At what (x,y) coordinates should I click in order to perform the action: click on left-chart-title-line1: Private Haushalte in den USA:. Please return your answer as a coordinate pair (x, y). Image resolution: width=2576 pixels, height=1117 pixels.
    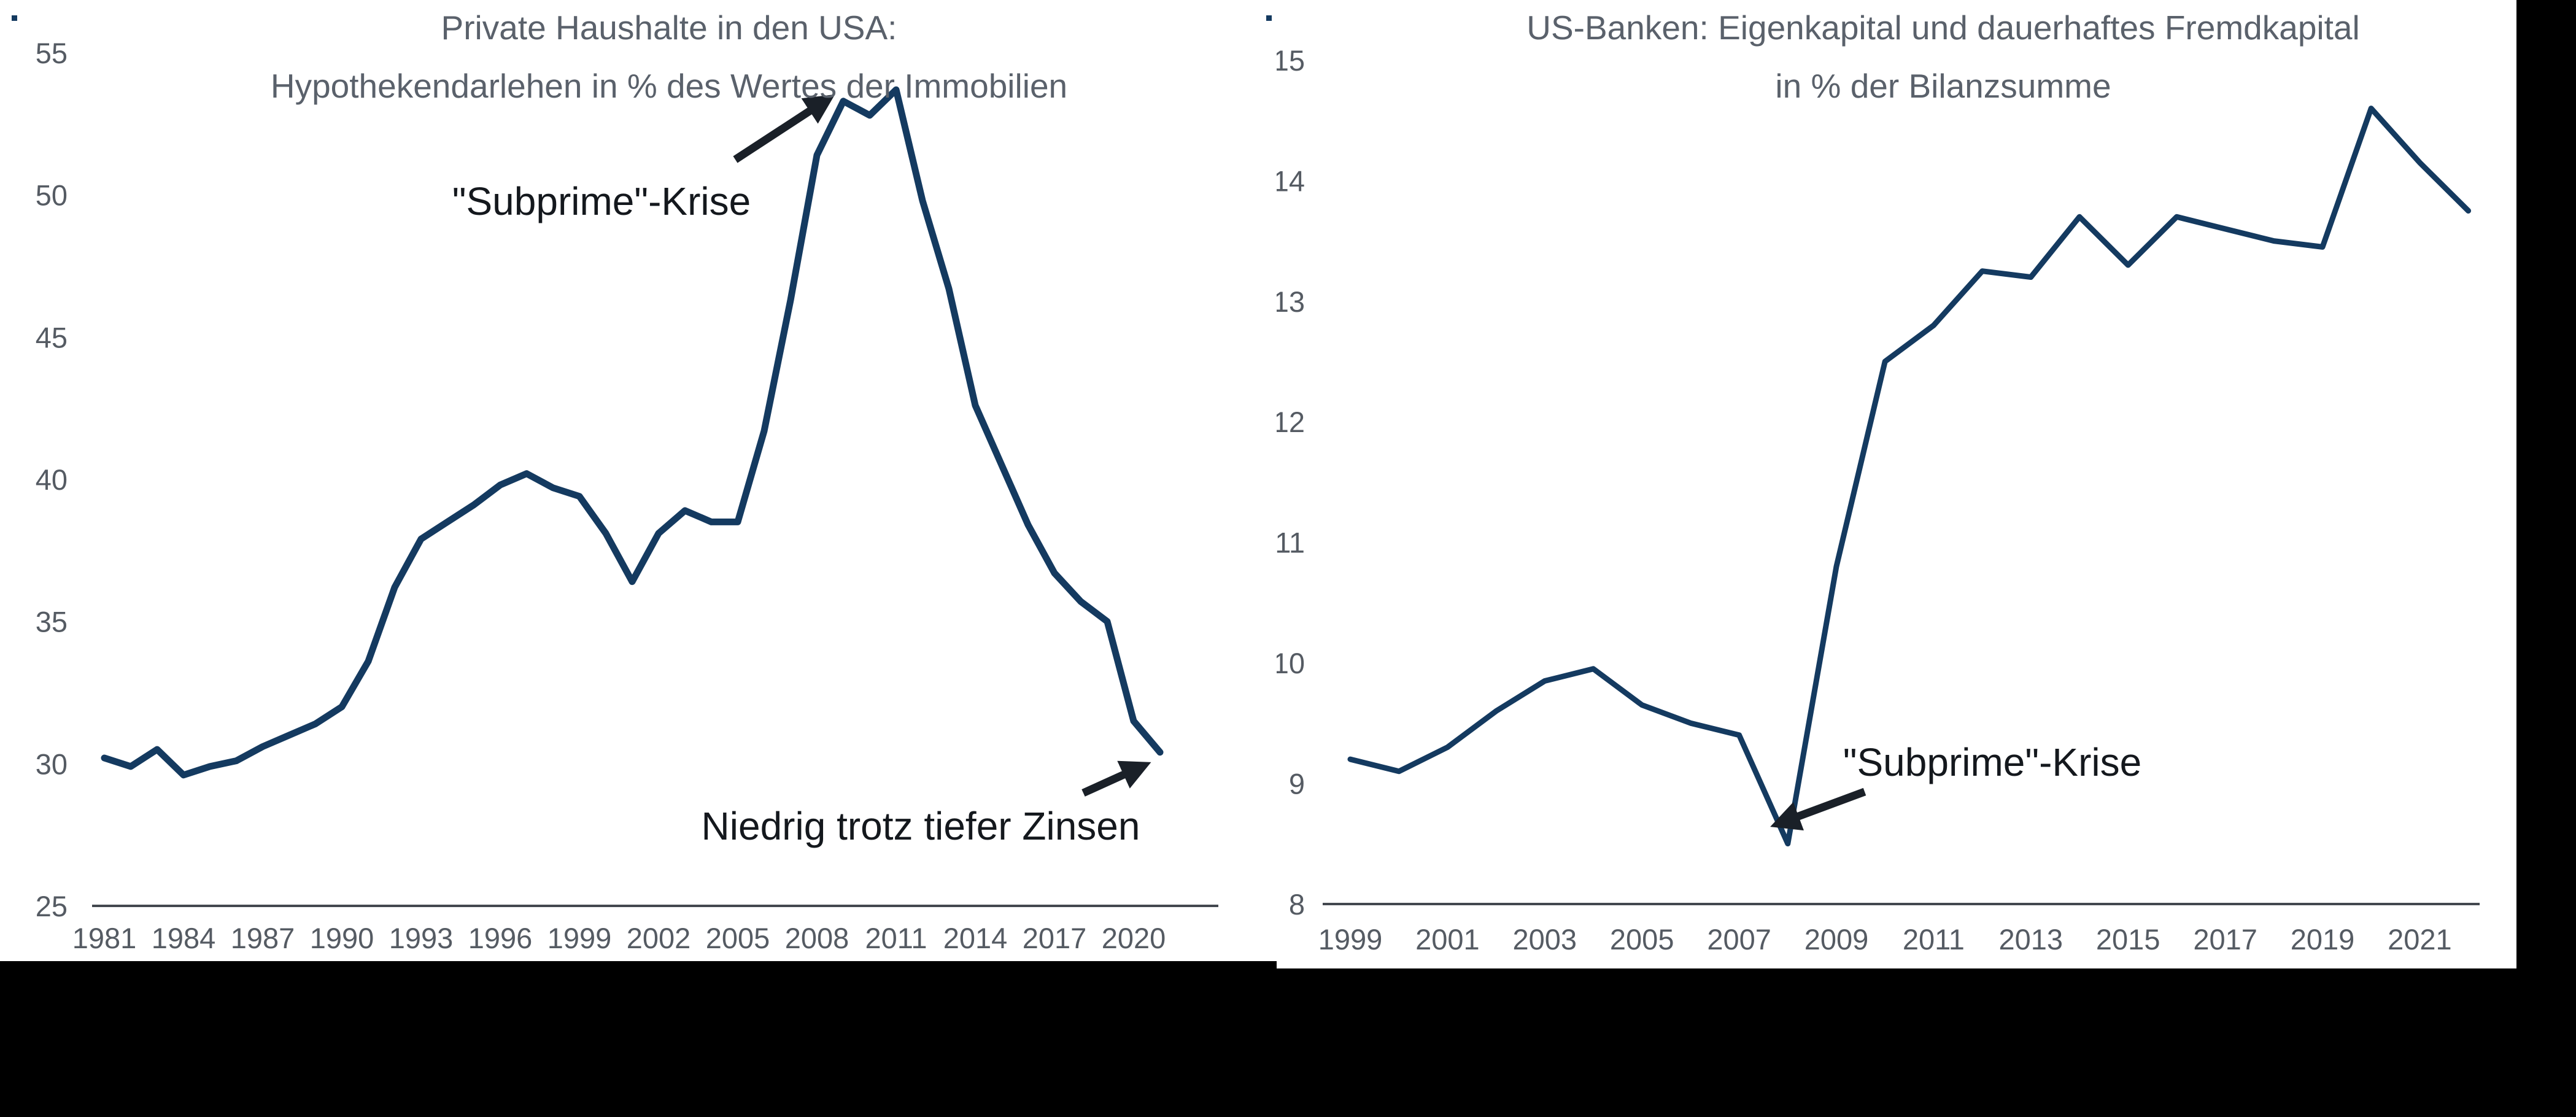
    Looking at the image, I should click on (669, 28).